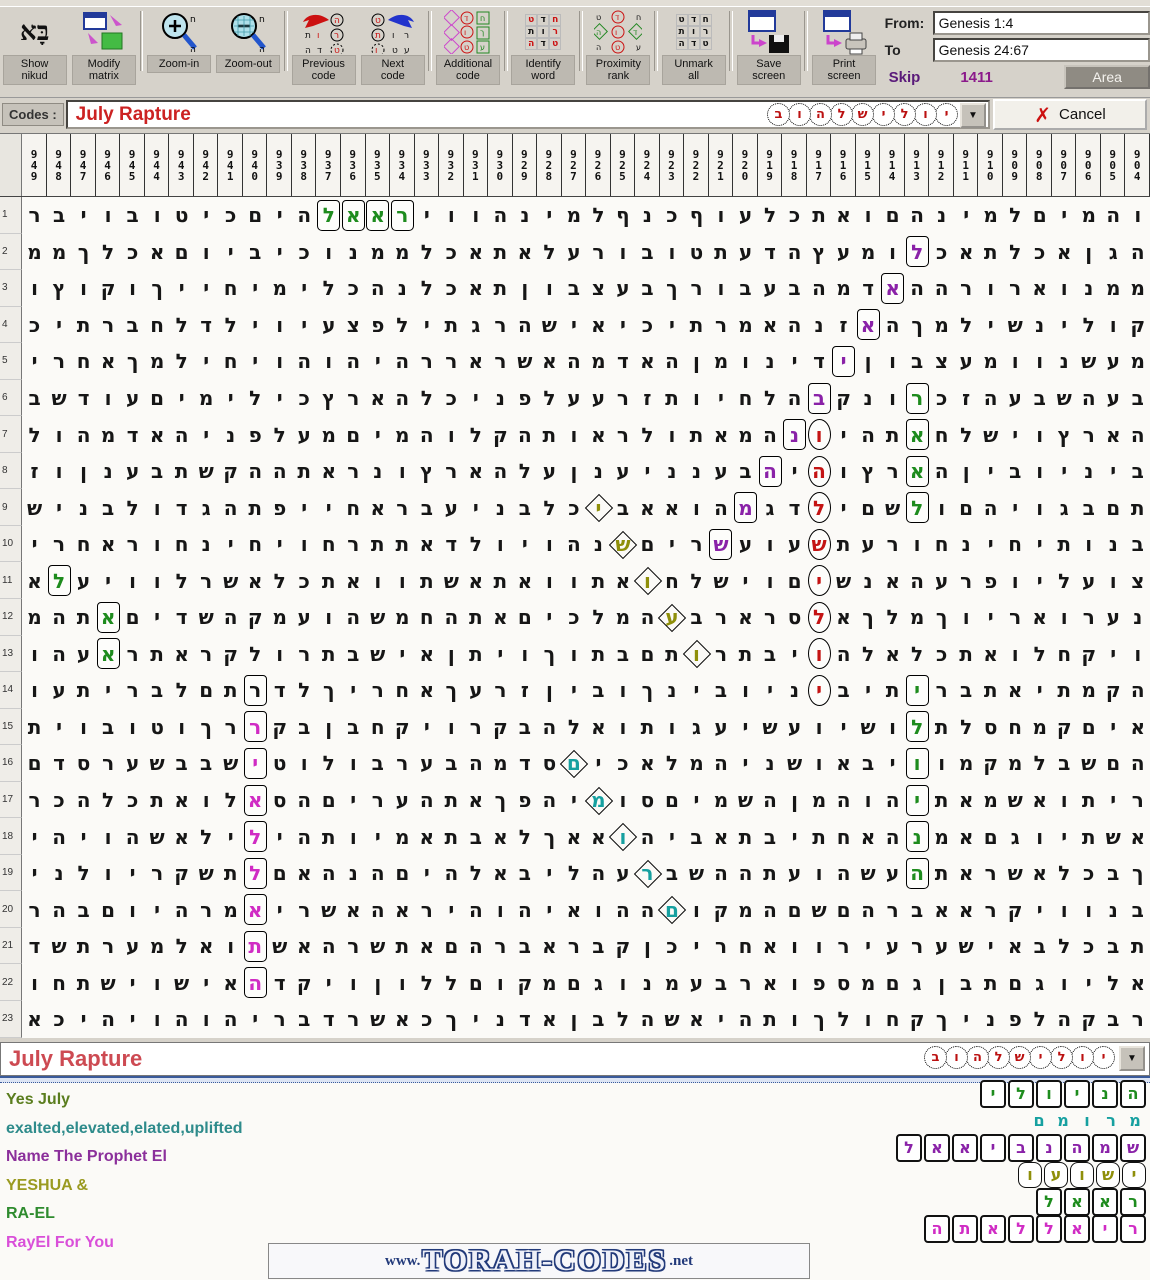 Image resolution: width=1150 pixels, height=1280 pixels. Describe the element at coordinates (255, 983) in the screenshot. I see `highlighted-code-letter: ה` at that location.